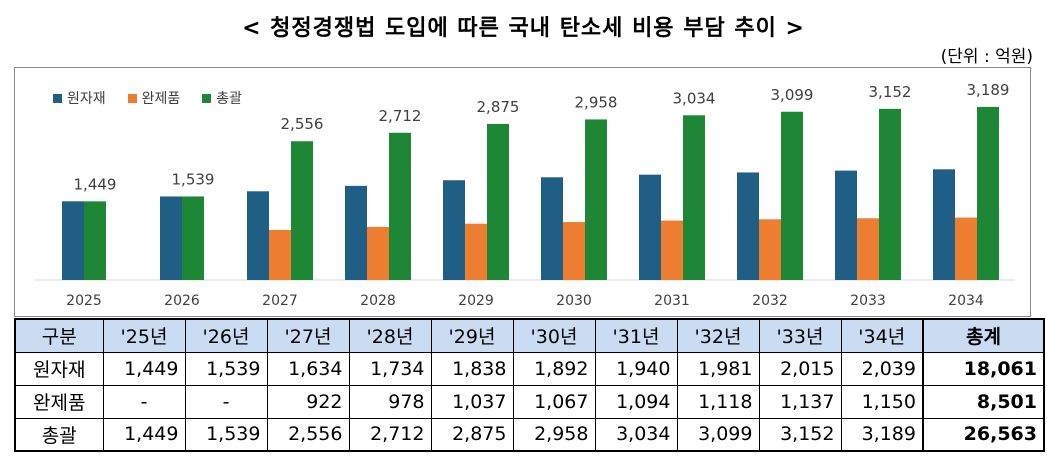 The height and width of the screenshot is (474, 1047). I want to click on table-header-cell: '33년, so click(800, 335).